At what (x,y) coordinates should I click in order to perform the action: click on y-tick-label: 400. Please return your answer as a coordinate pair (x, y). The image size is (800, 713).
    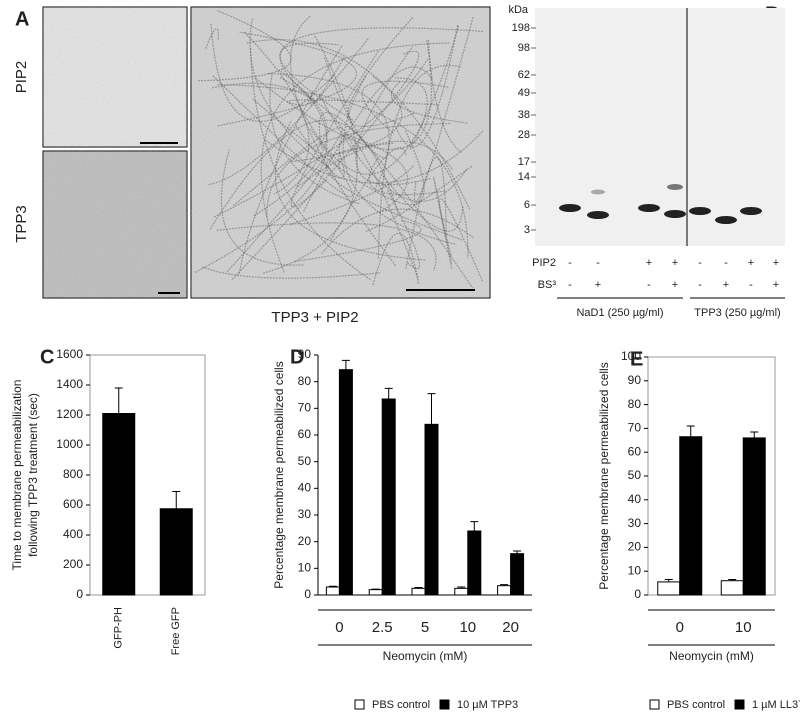
    Looking at the image, I should click on (73, 534).